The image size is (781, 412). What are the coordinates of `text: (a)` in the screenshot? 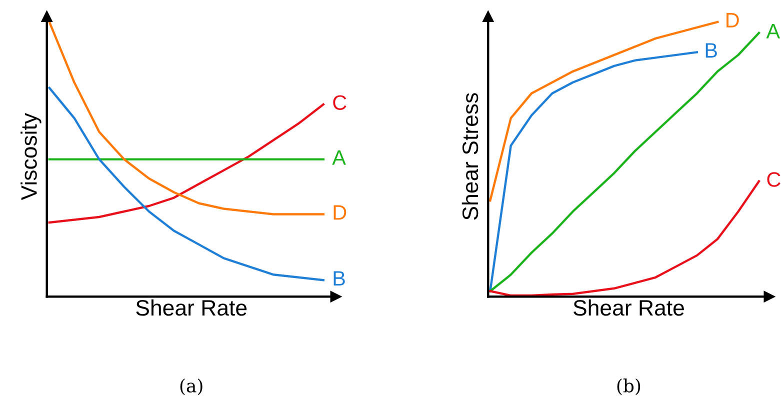 It's located at (191, 387).